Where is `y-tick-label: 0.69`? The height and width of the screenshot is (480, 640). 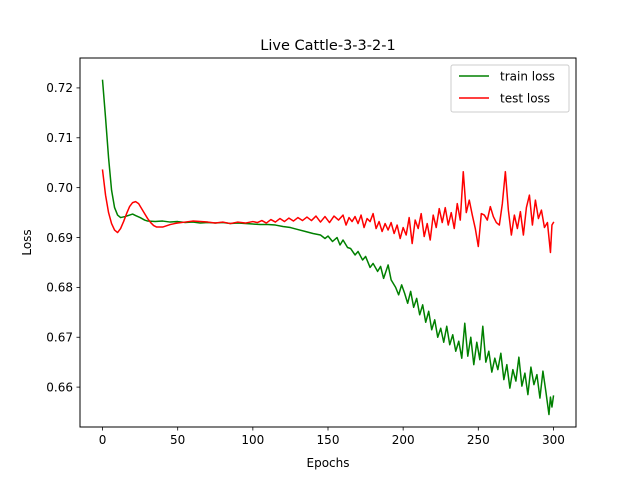
y-tick-label: 0.69 is located at coordinates (59, 238).